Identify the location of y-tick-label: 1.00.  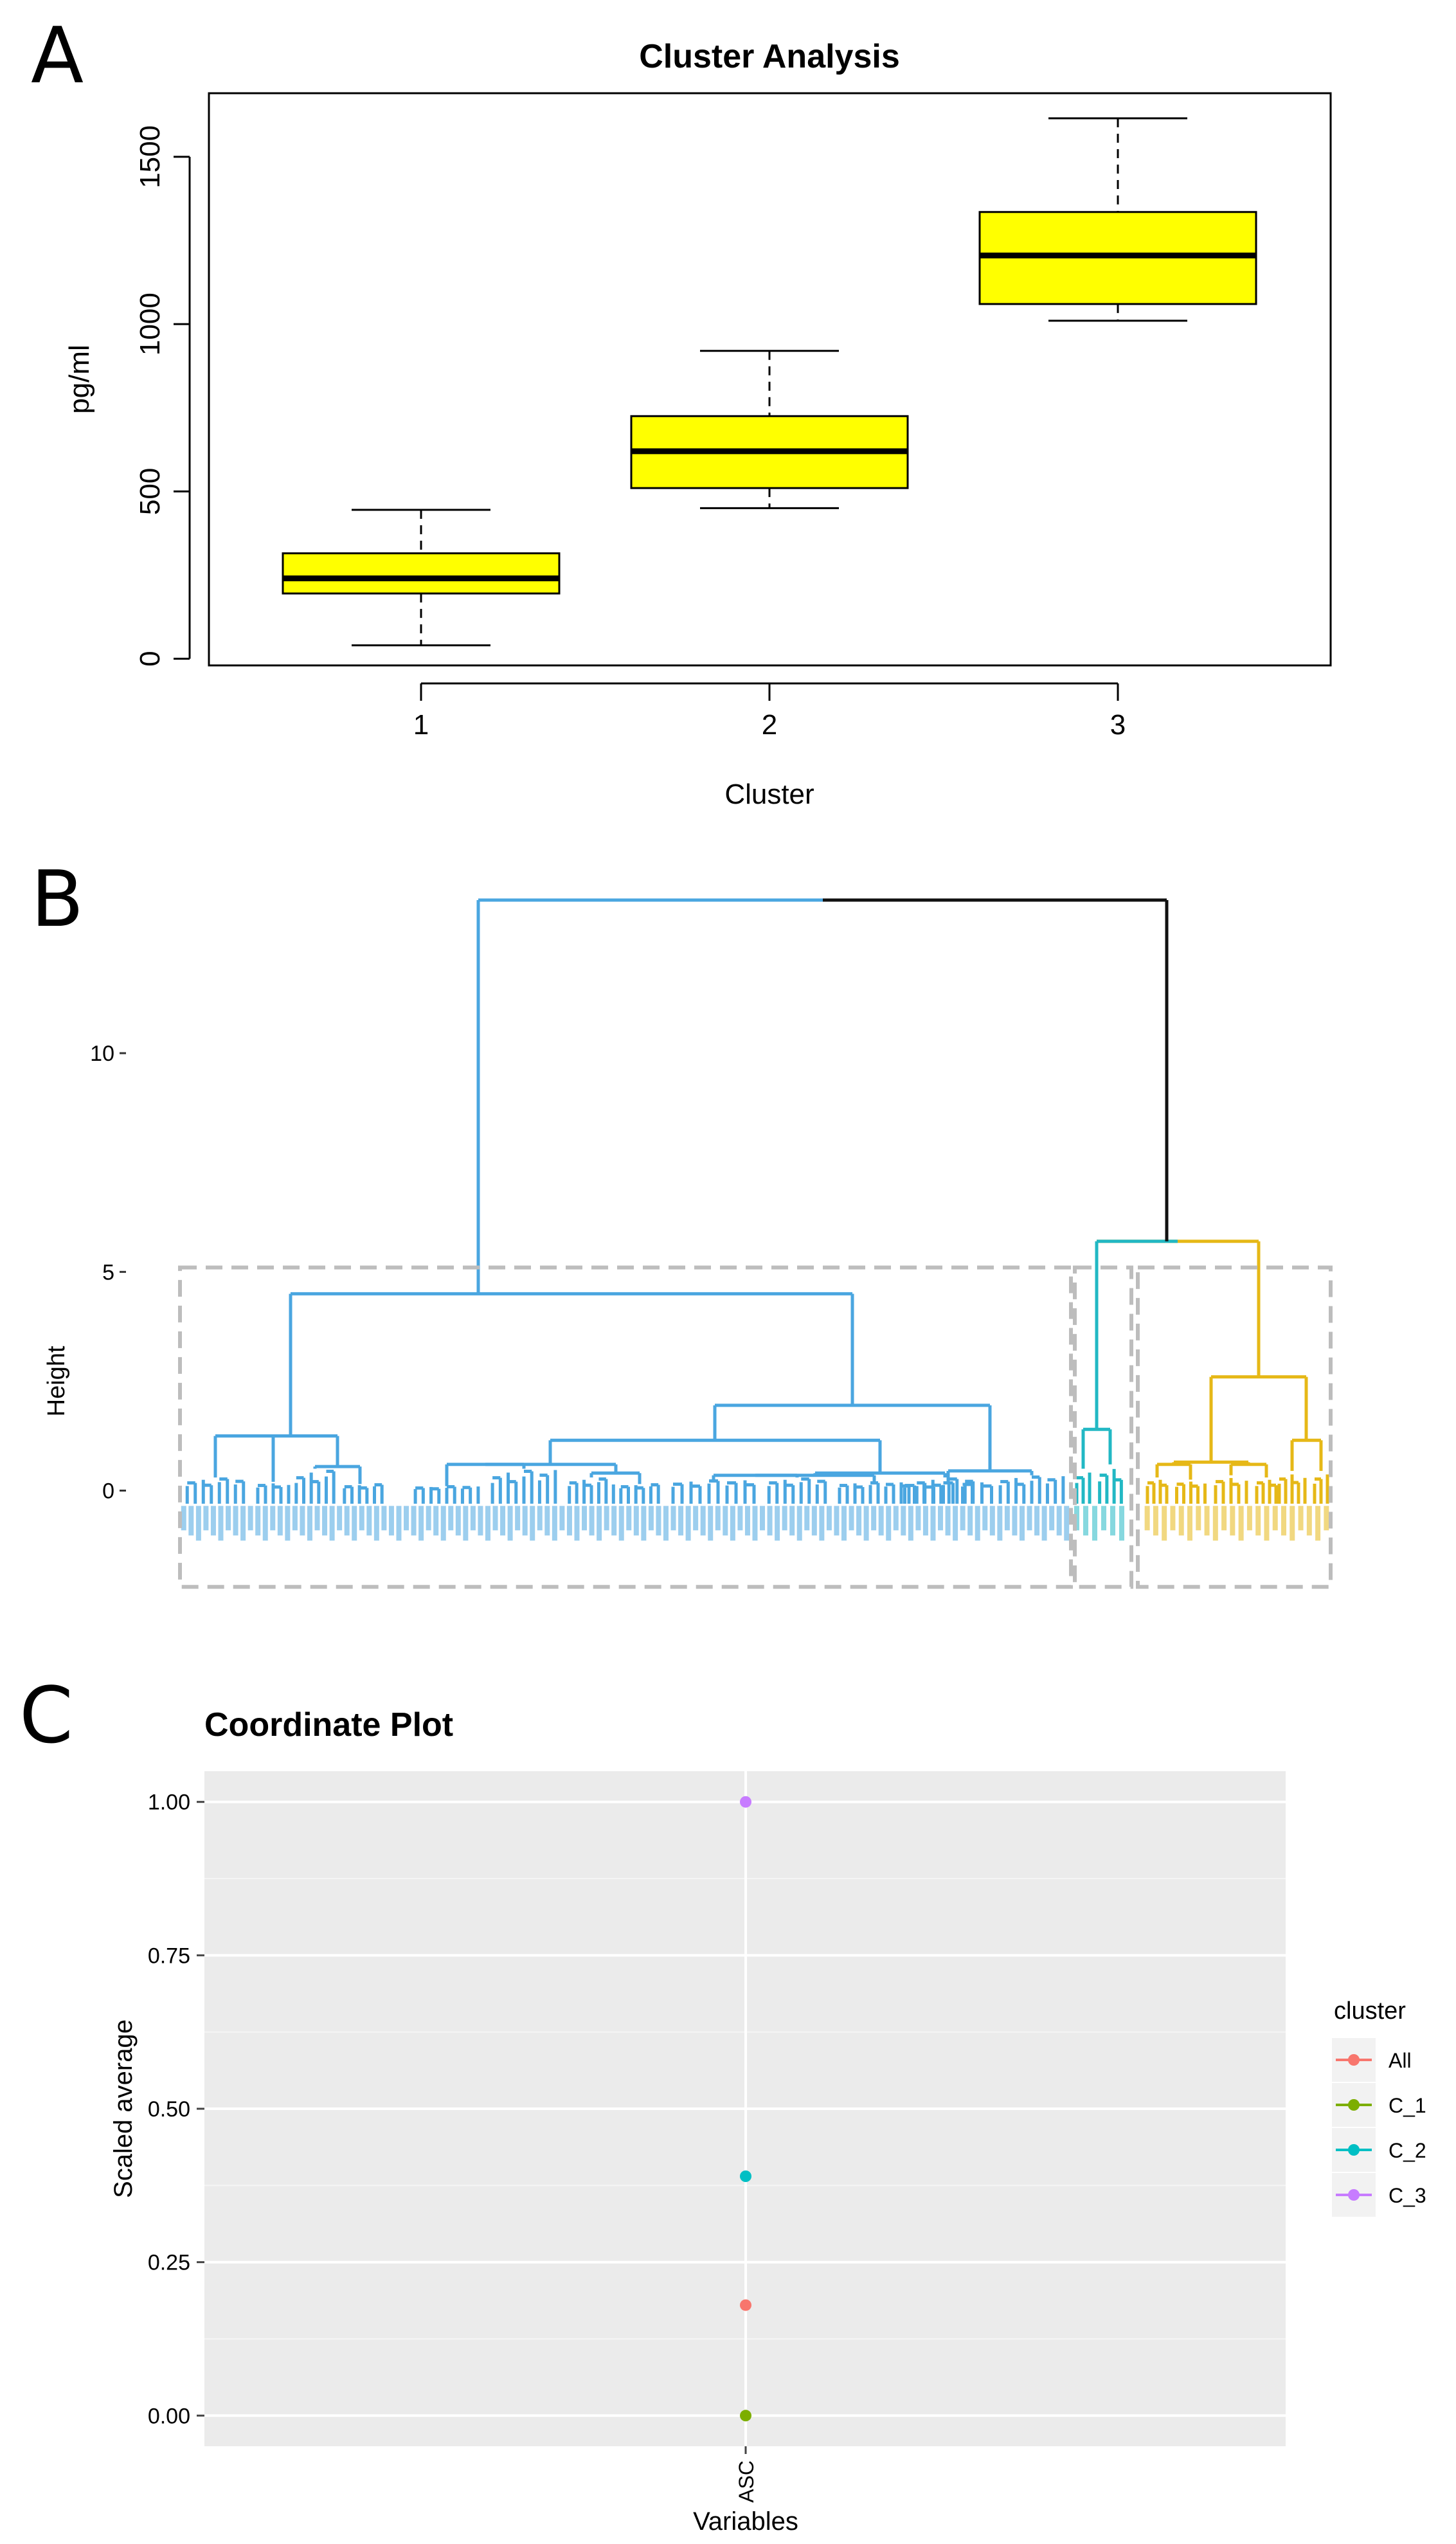
(169, 1803).